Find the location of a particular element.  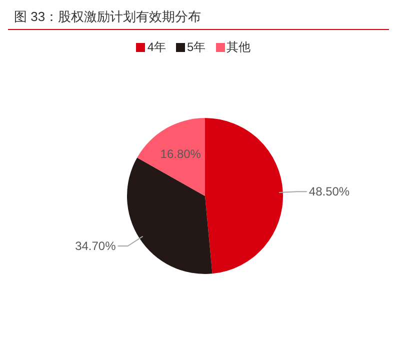

legend-label: 4年 is located at coordinates (156, 47).